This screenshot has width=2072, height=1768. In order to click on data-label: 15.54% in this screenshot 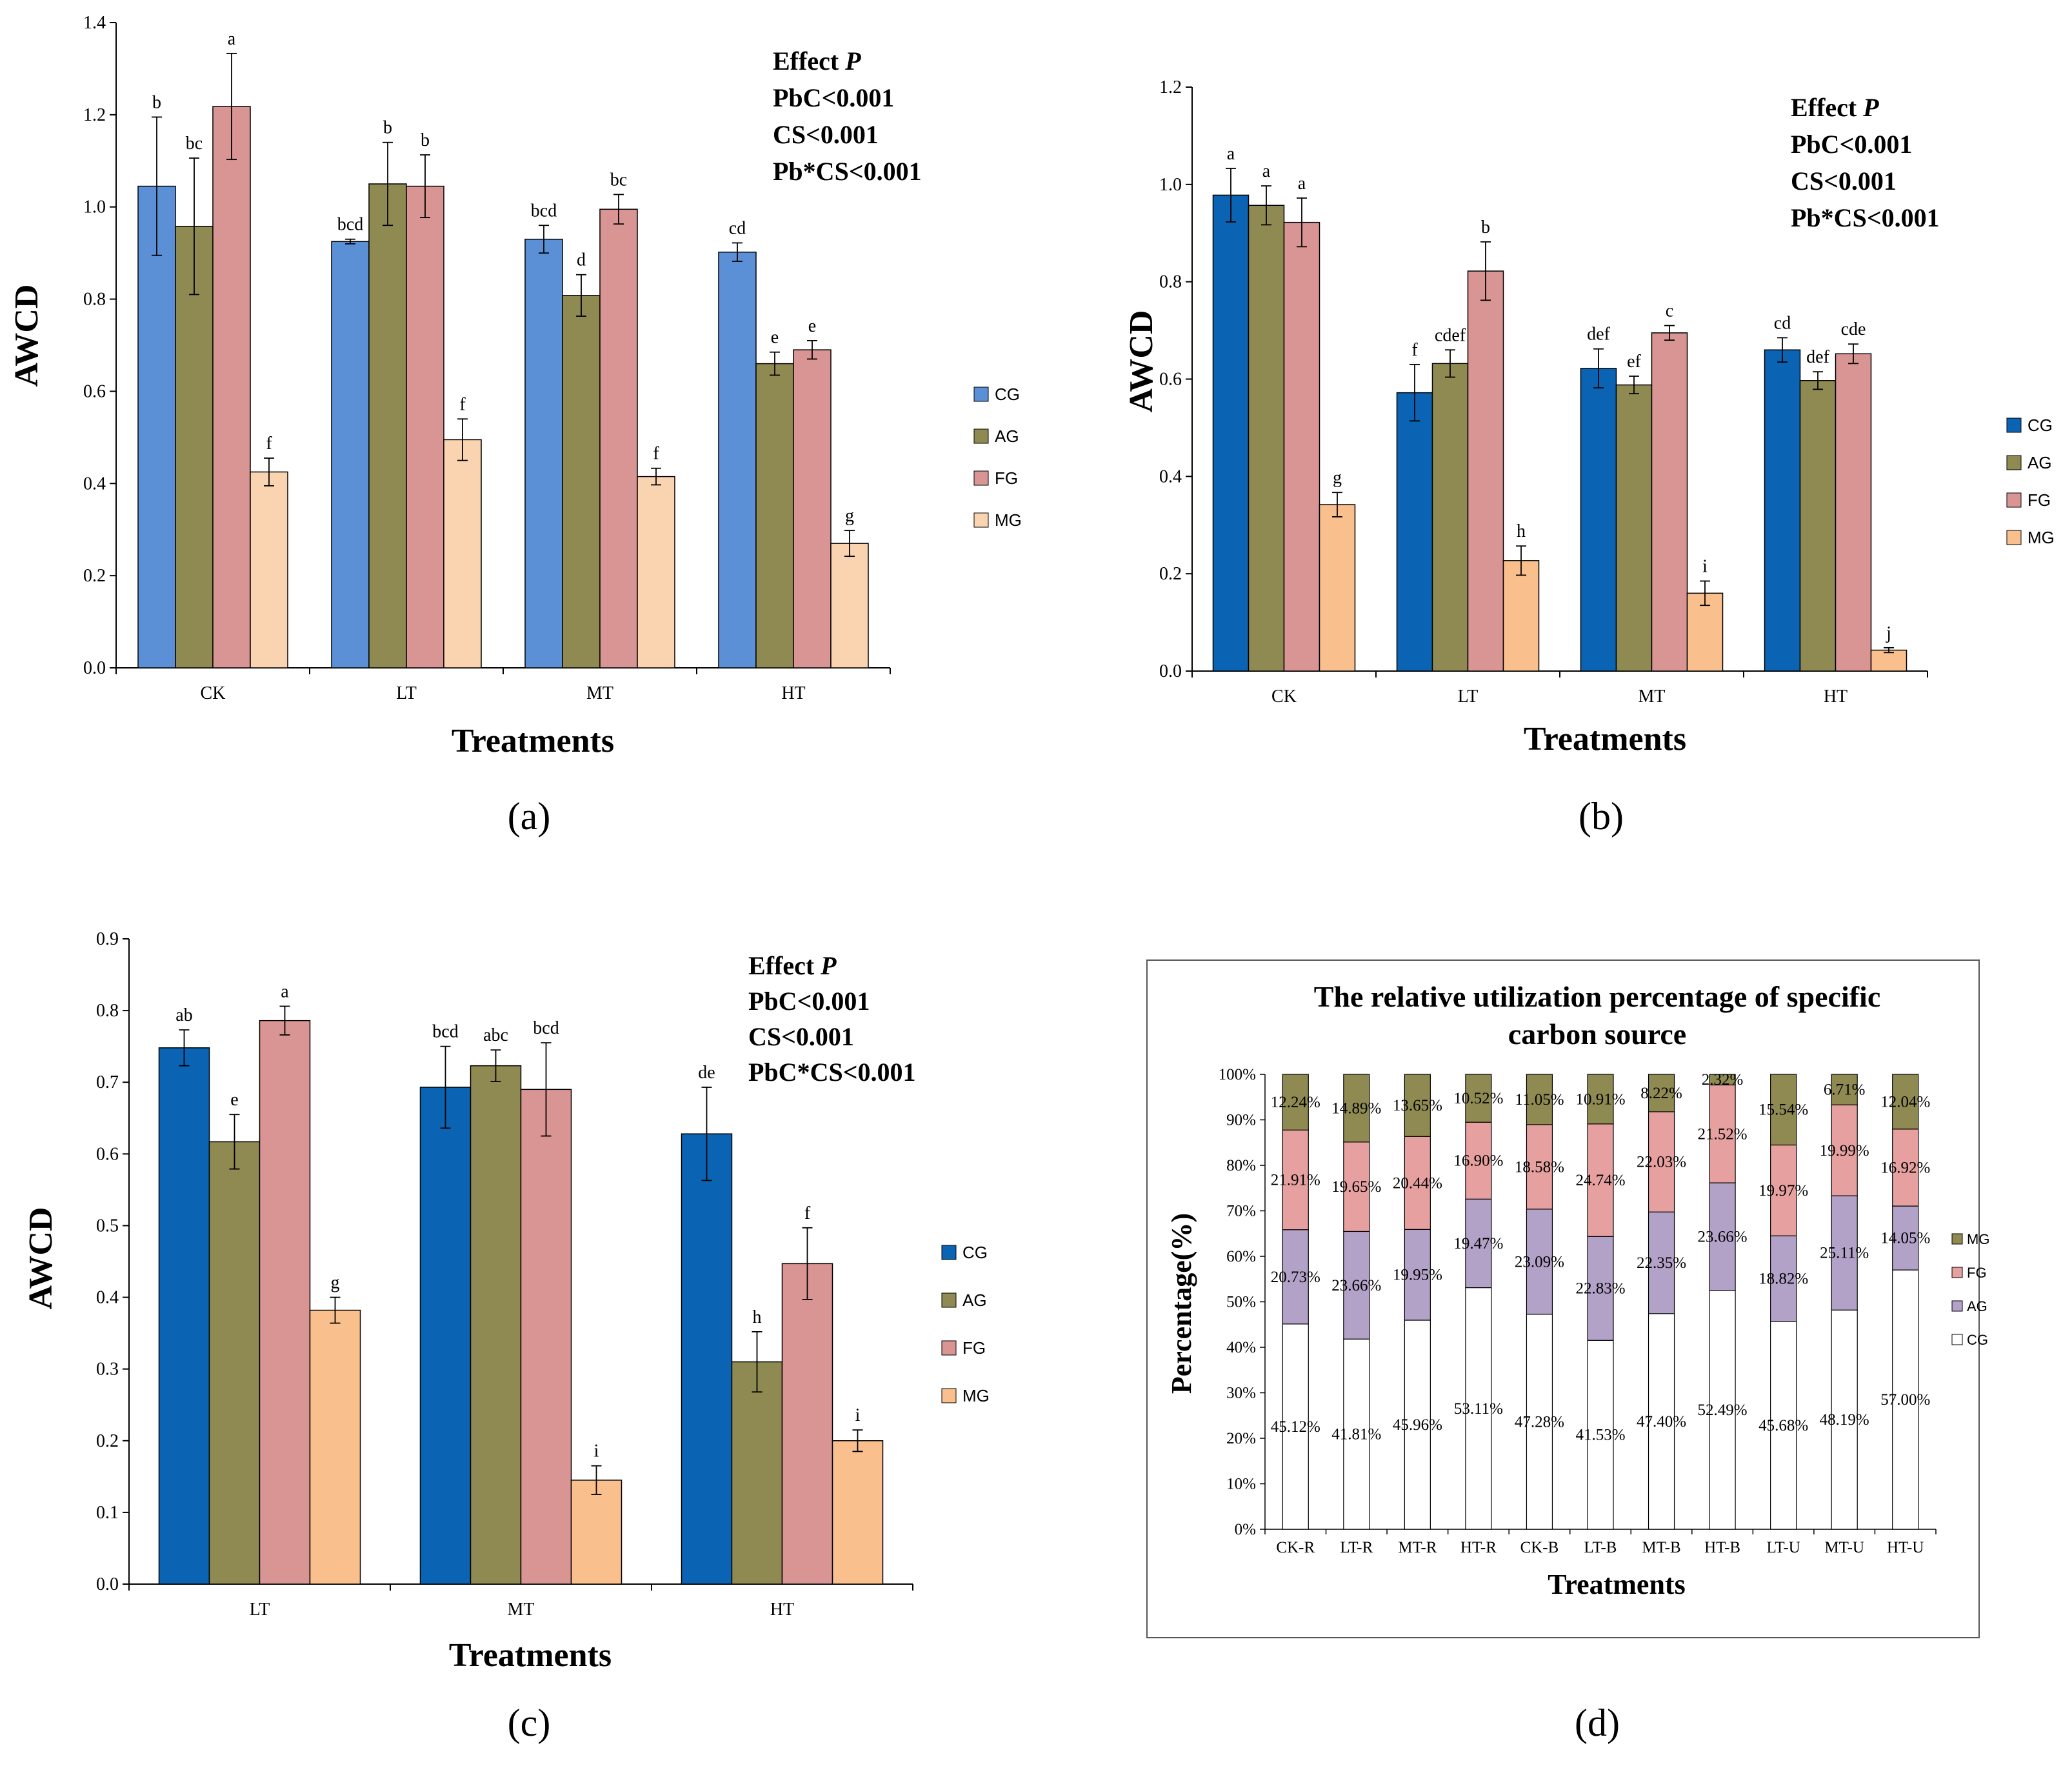, I will do `click(1783, 1110)`.